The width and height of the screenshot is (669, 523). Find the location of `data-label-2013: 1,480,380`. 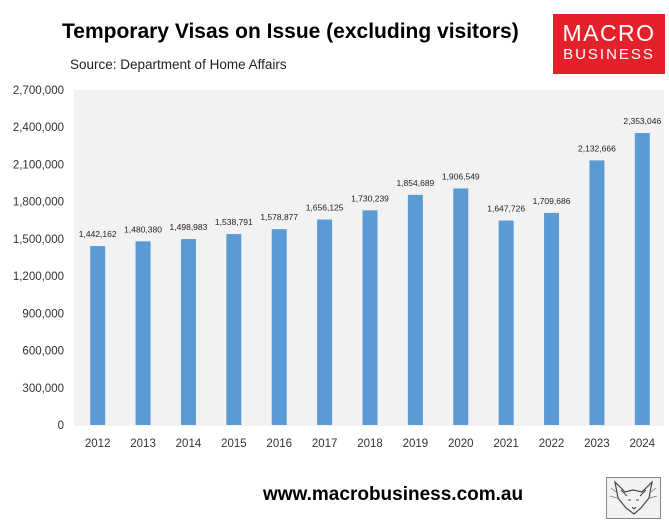

data-label-2013: 1,480,380 is located at coordinates (143, 229).